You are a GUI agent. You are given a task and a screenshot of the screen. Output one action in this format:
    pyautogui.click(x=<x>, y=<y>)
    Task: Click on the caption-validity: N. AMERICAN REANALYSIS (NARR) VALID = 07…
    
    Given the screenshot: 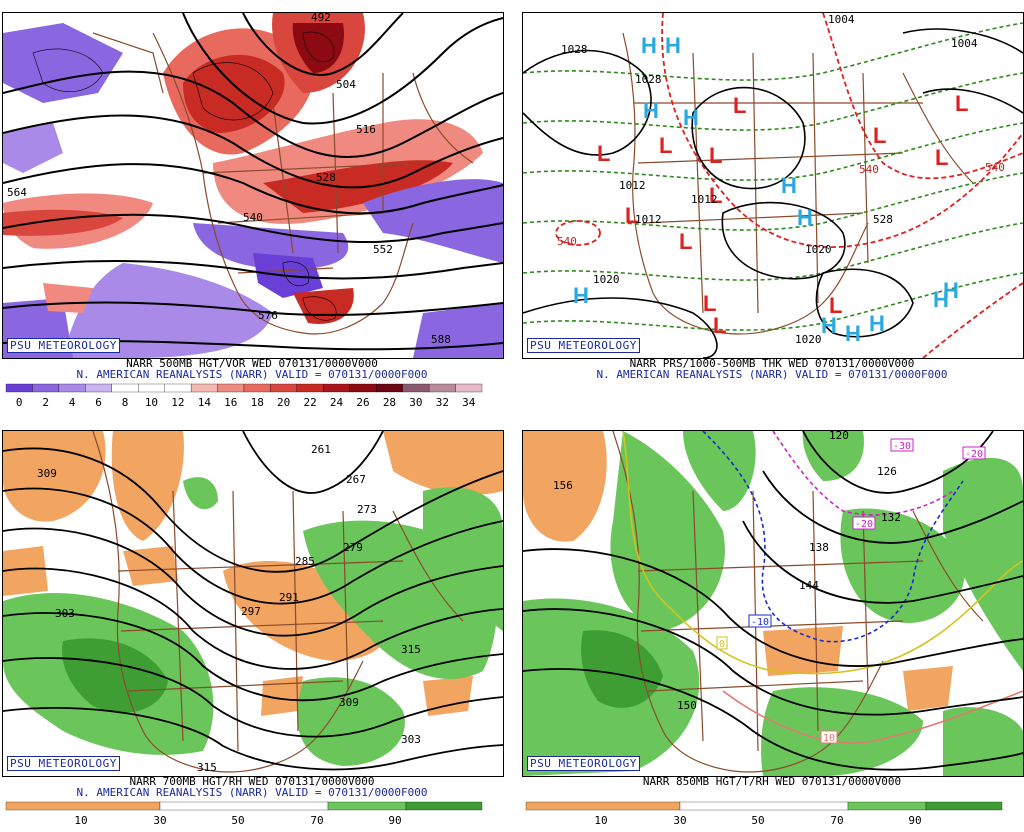 What is the action you would take?
    pyautogui.click(x=252, y=792)
    